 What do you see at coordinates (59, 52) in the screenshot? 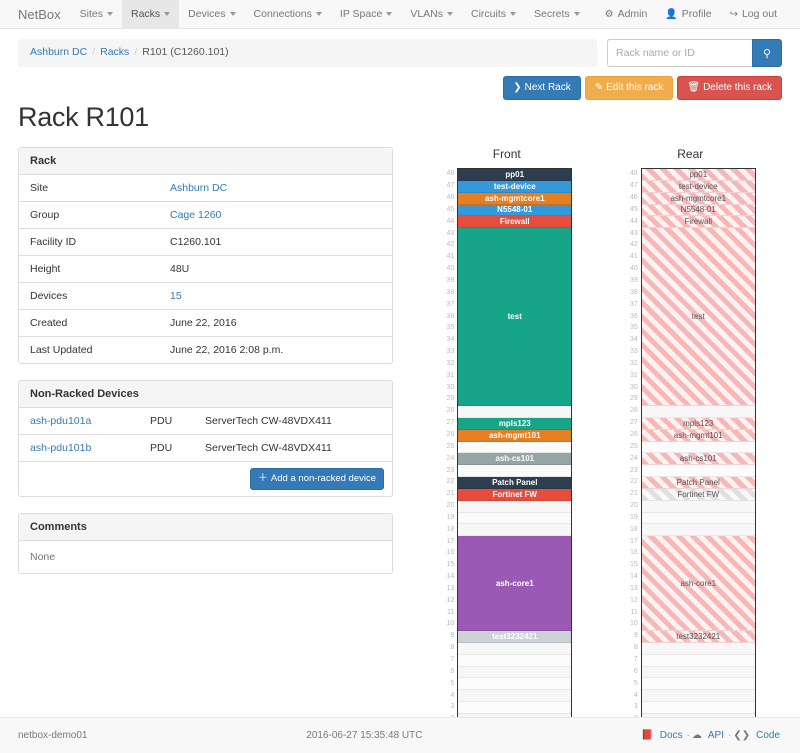
I see `breadcrumb-item-0: Ashburn DC` at bounding box center [59, 52].